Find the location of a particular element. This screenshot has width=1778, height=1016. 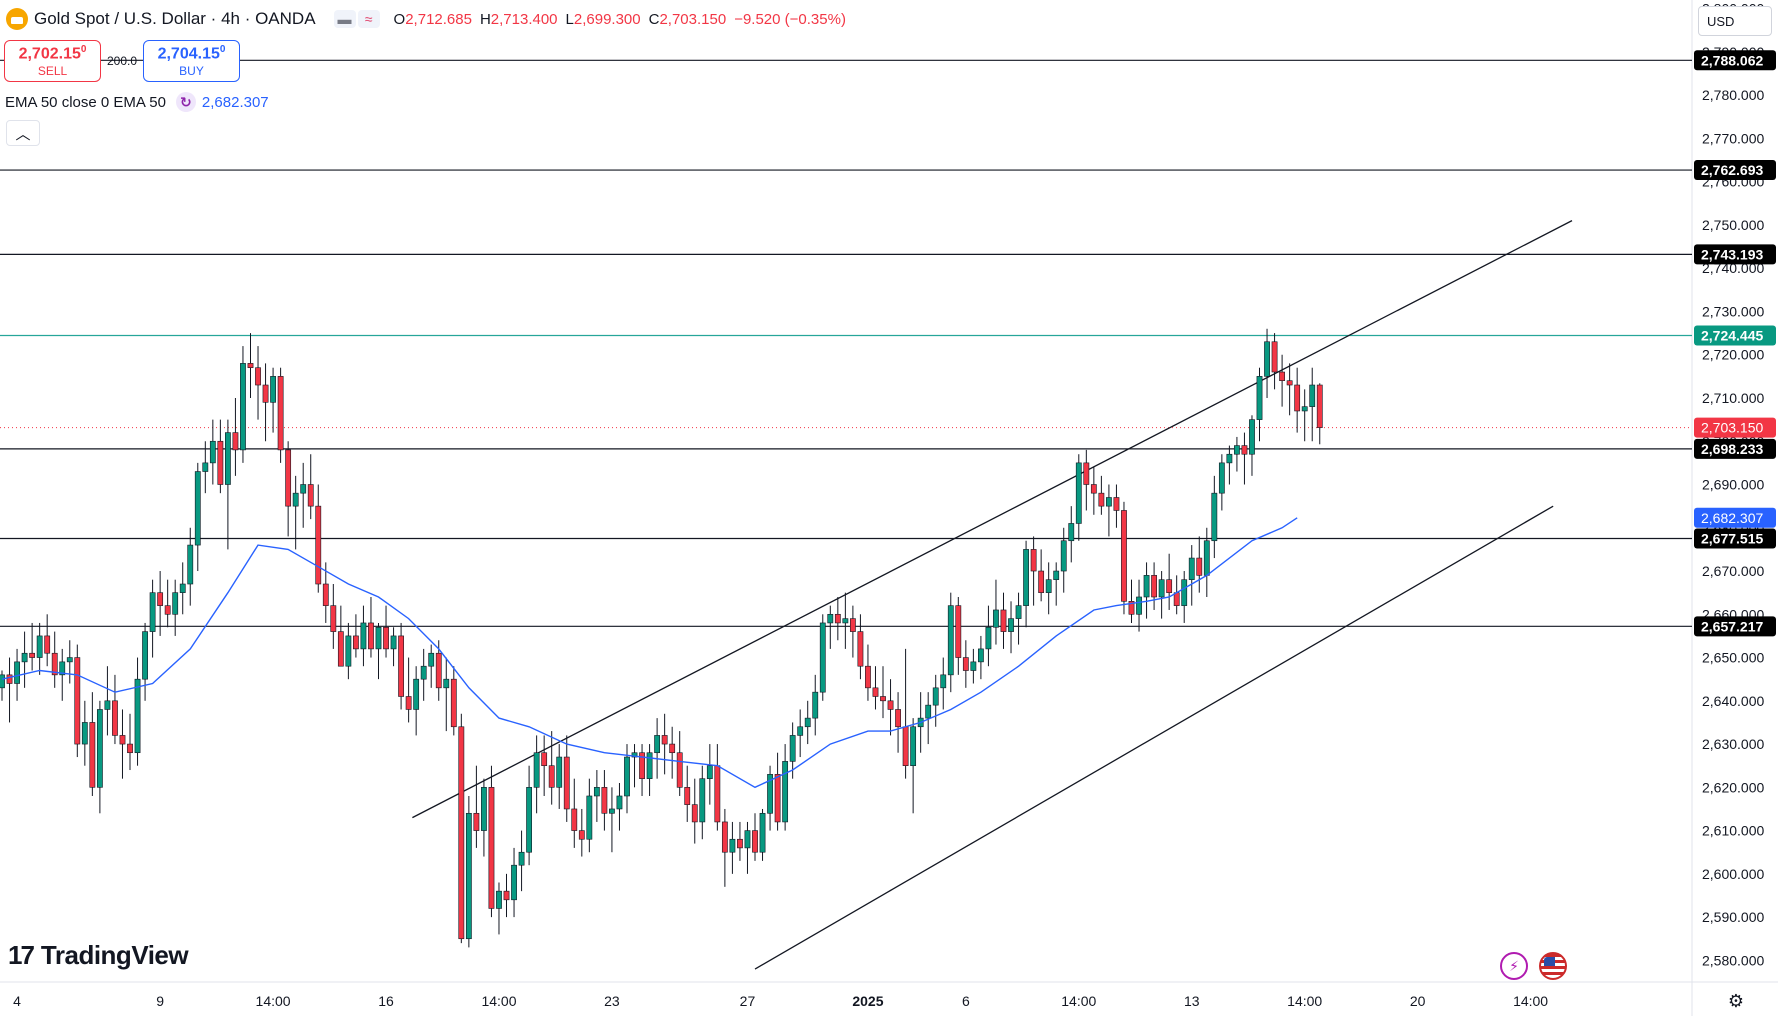

y-tick-label: 2,770.000 is located at coordinates (1733, 138).